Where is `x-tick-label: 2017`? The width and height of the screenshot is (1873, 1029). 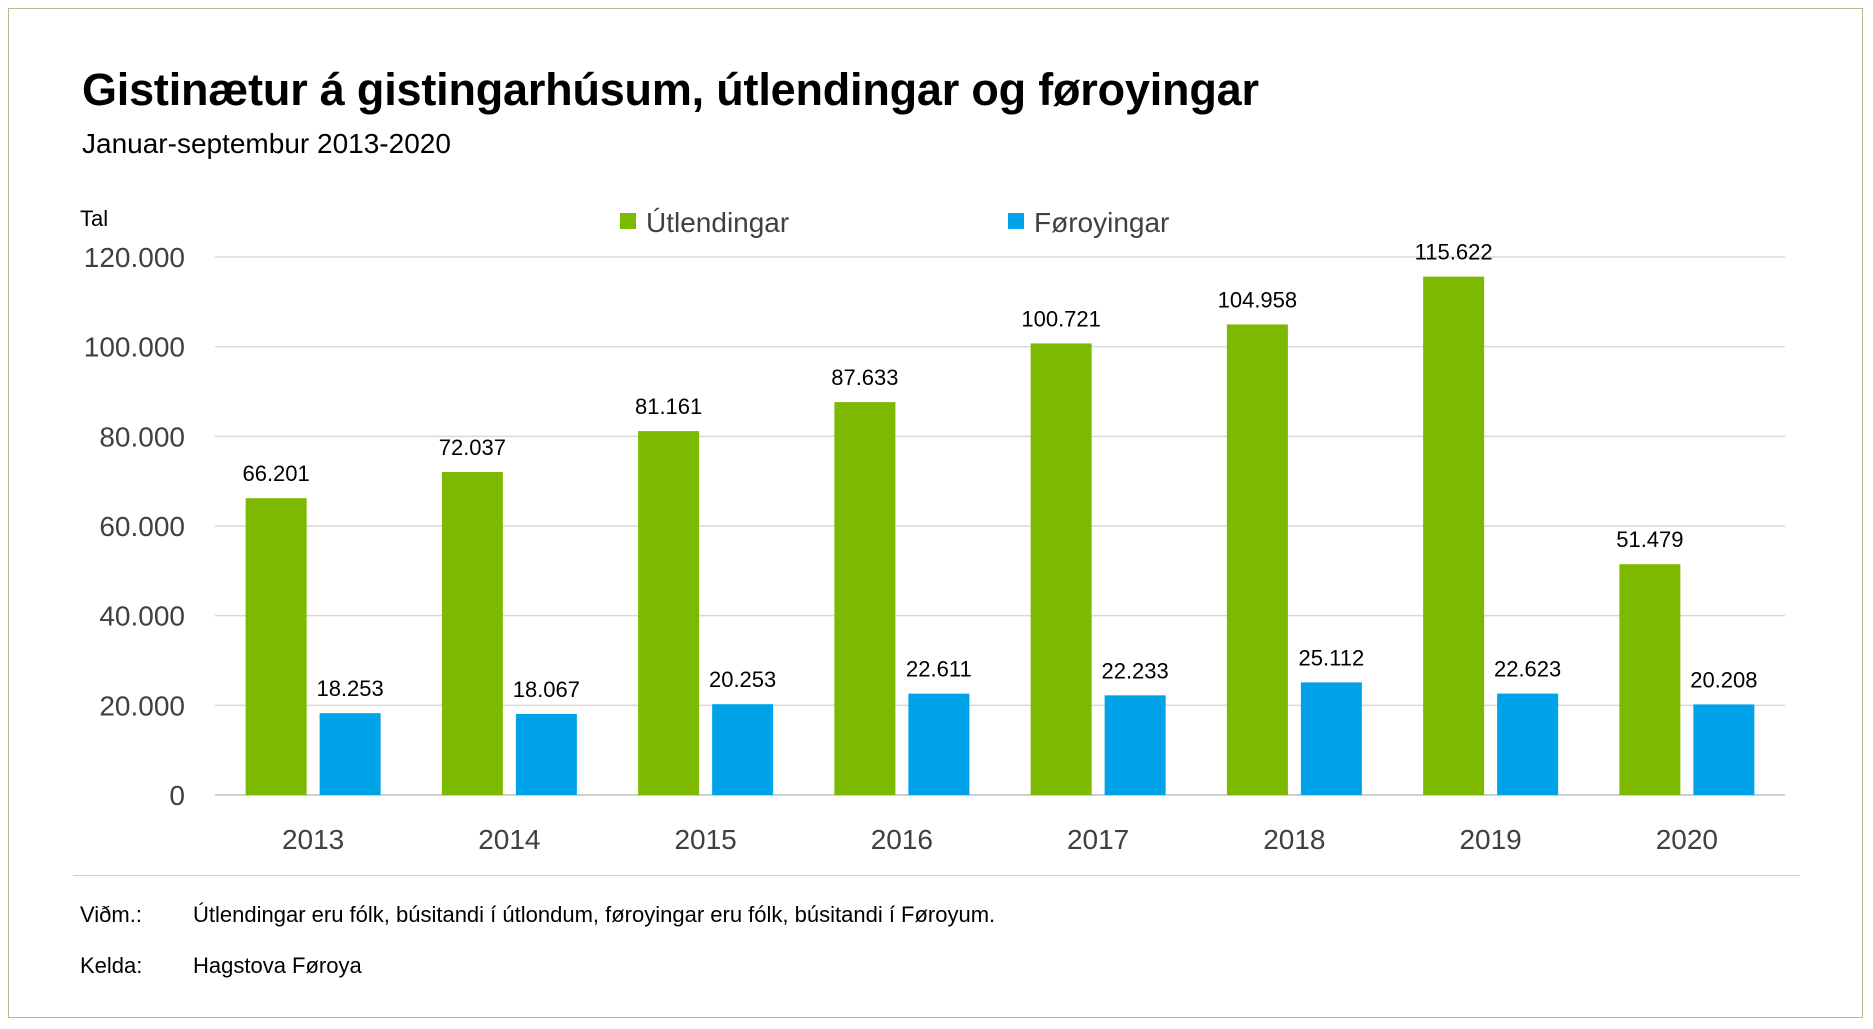
x-tick-label: 2017 is located at coordinates (1098, 839).